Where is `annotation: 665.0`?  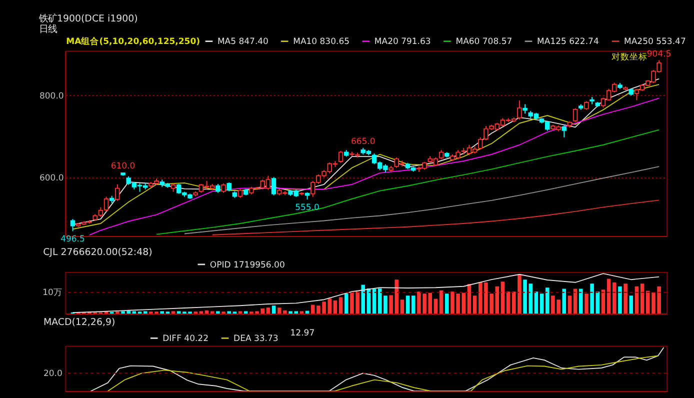
annotation: 665.0 is located at coordinates (363, 142).